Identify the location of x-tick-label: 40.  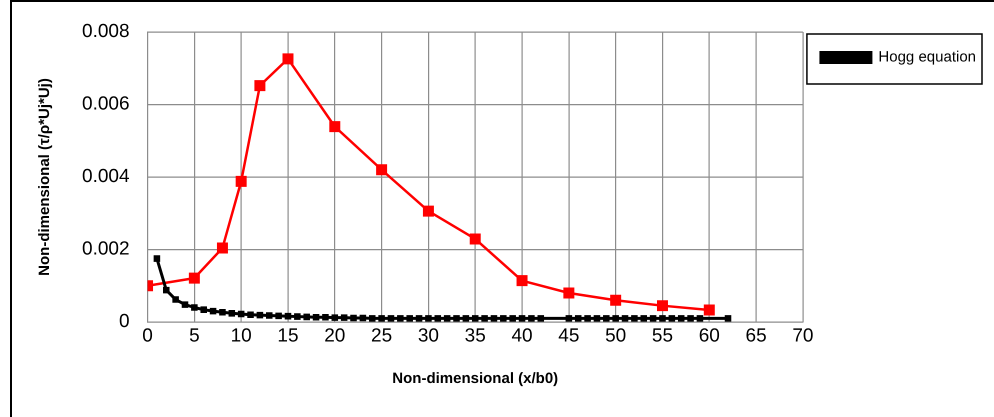
(522, 336).